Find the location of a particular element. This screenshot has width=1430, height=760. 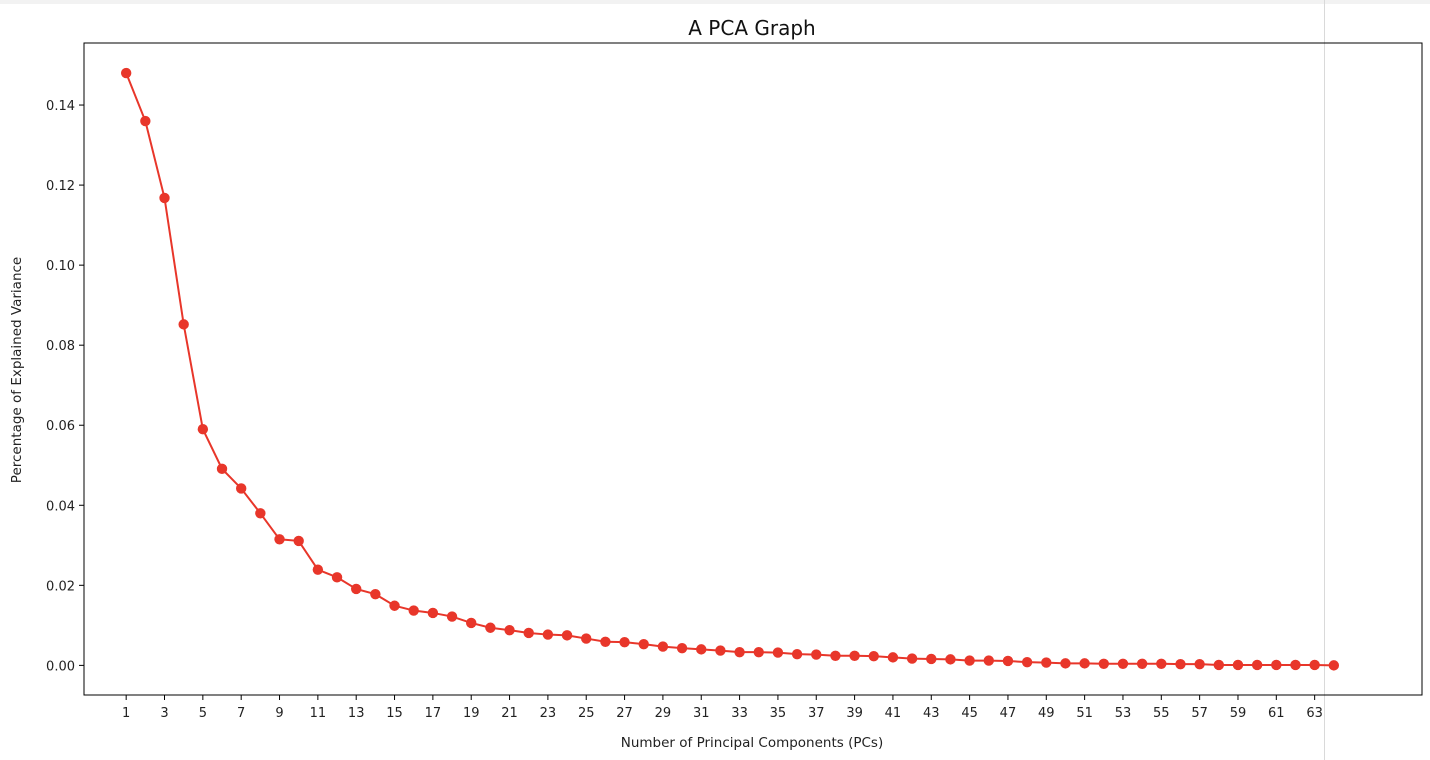

x-tick-label: 15 is located at coordinates (394, 713).